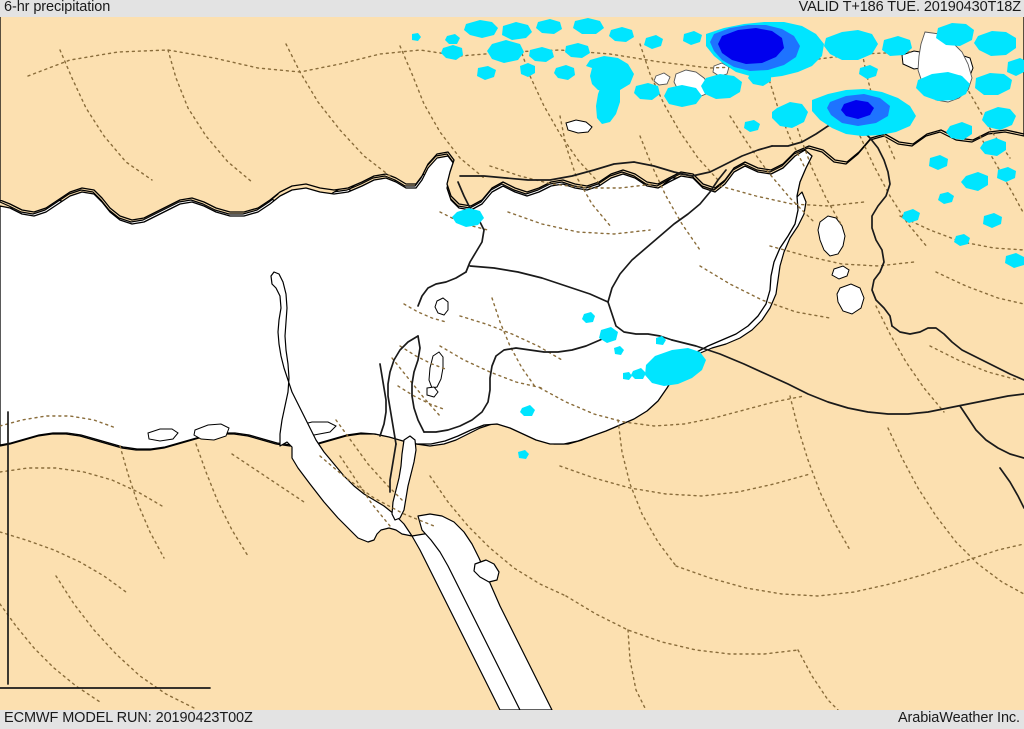 The image size is (1024, 729). Describe the element at coordinates (539, 284) in the screenshot. I see `border-sy-jo` at that location.